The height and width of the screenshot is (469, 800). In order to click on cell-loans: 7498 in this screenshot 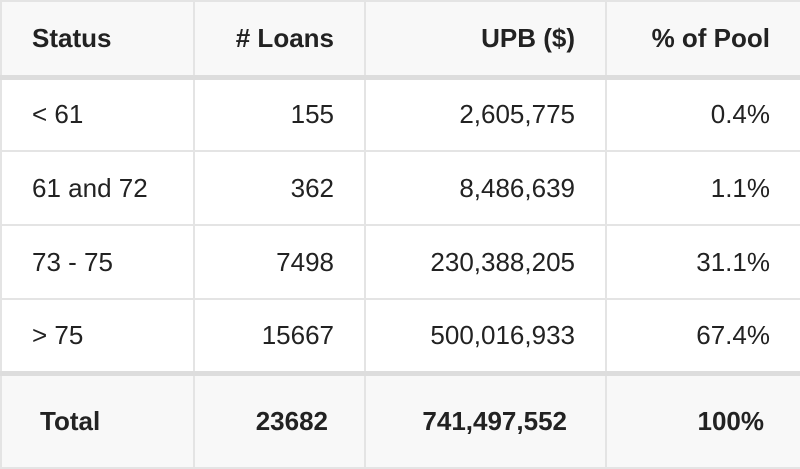, I will do `click(279, 262)`.